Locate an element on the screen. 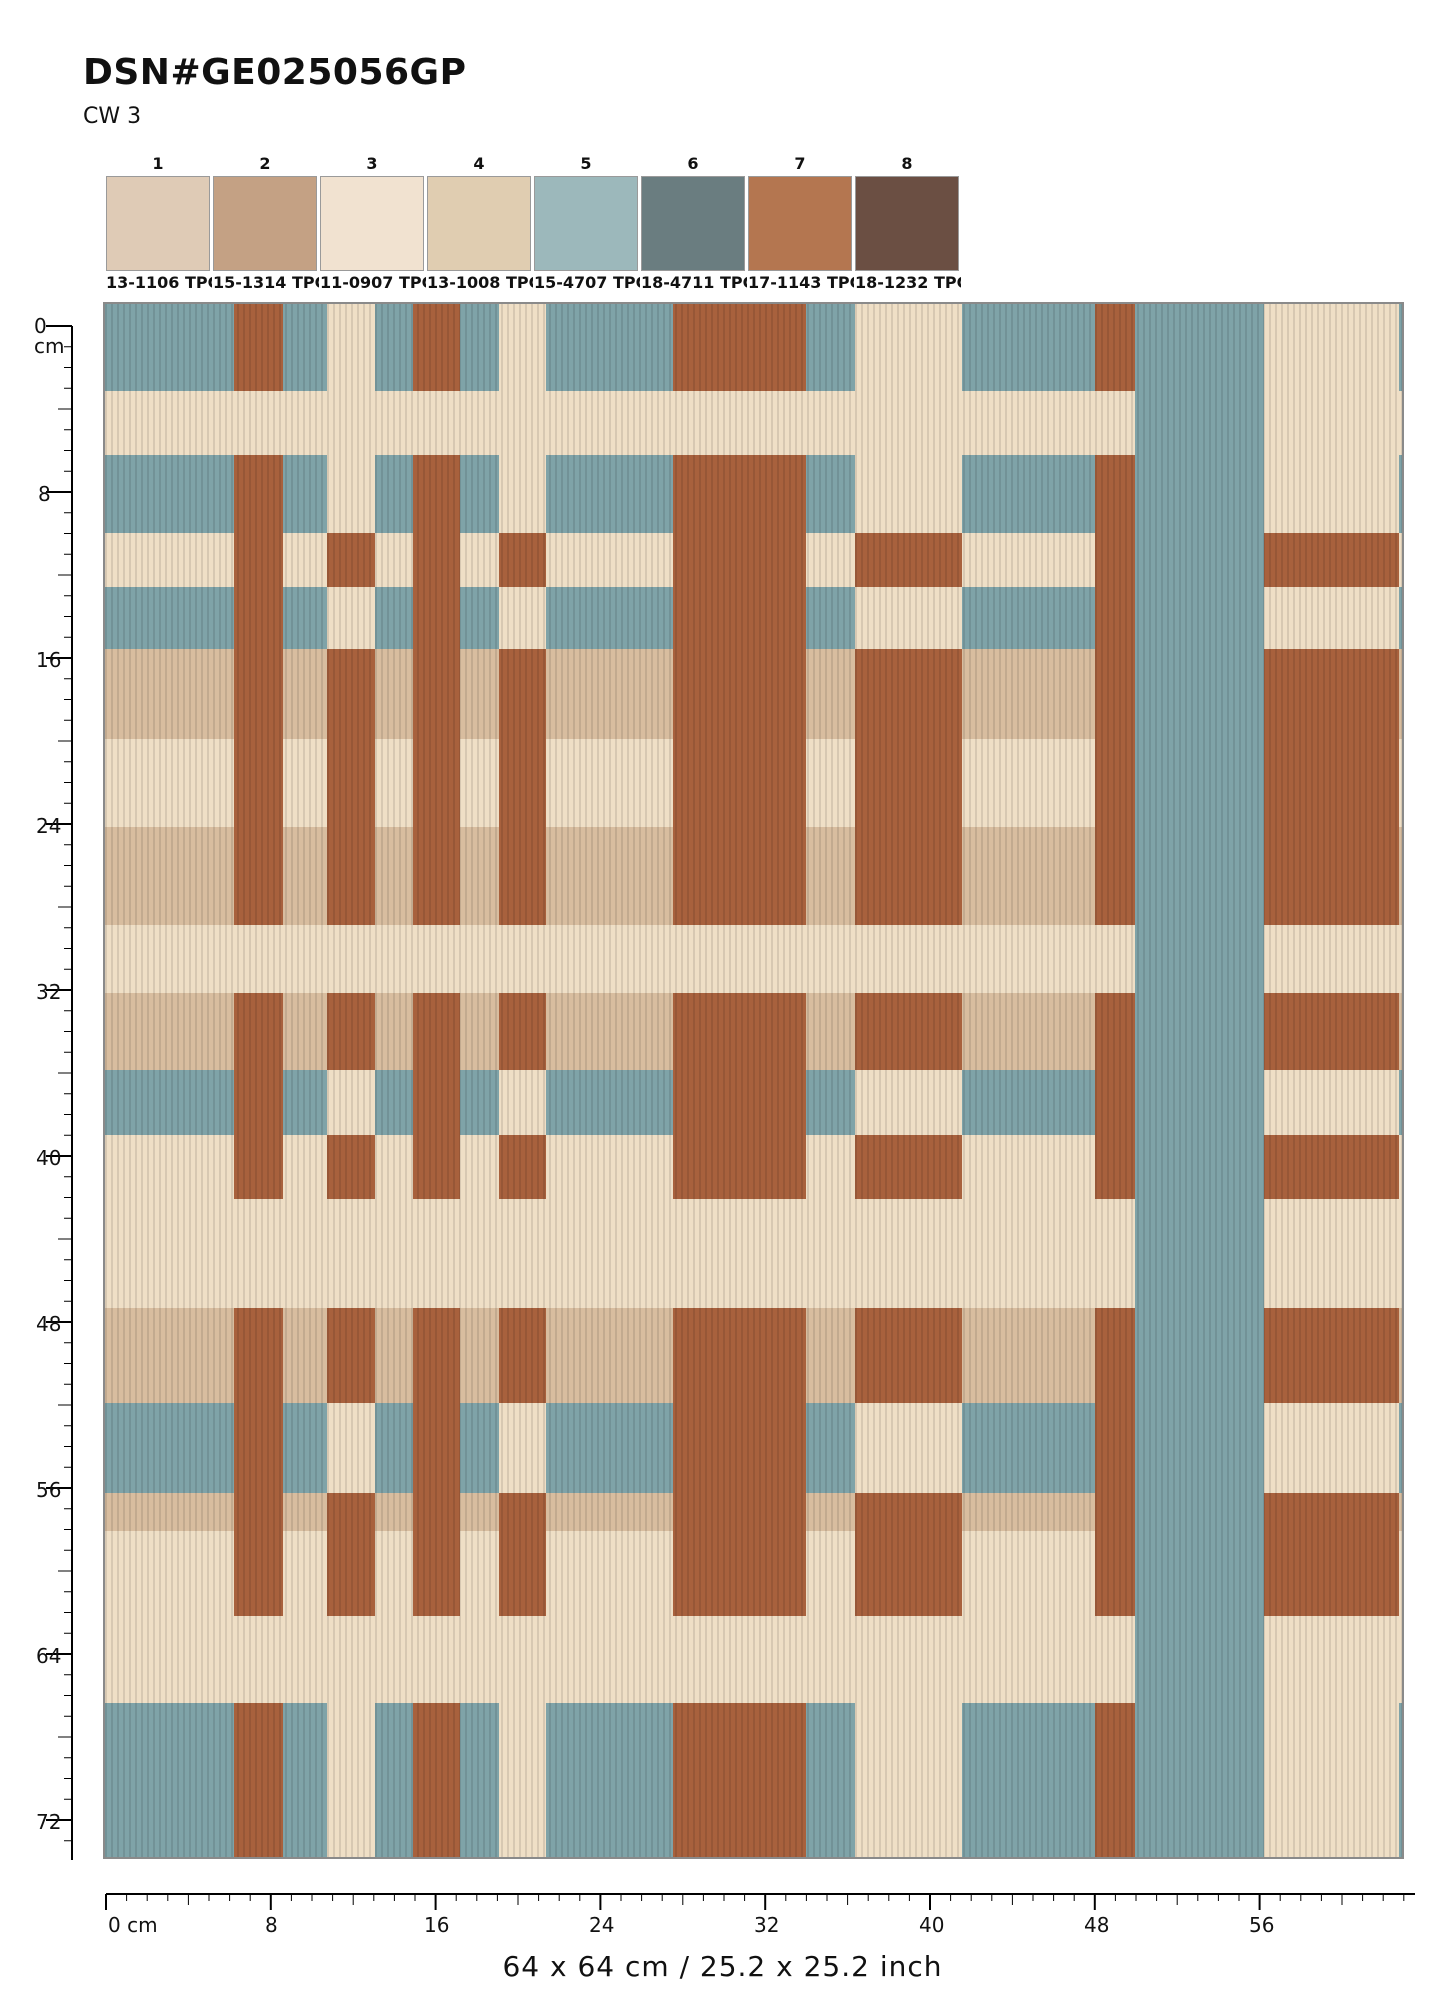 The width and height of the screenshot is (1445, 1997). swatch-code: 18-4711 TPG is located at coordinates (694, 282).